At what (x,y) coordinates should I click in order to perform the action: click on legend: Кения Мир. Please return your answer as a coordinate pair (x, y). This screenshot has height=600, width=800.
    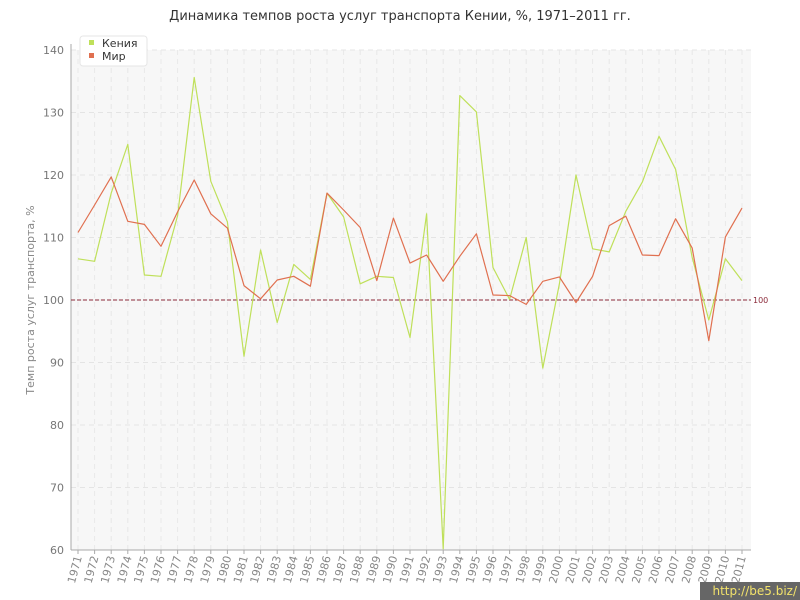
    Looking at the image, I should click on (113, 51).